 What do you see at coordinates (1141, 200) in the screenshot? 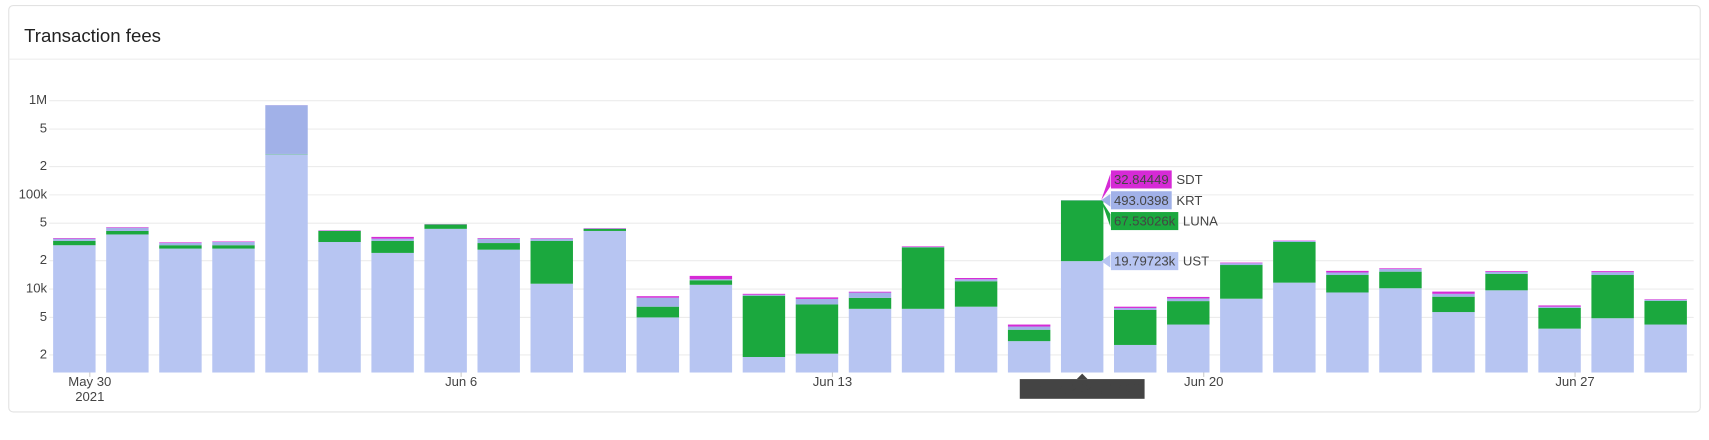
I see `hover-value: 493.0398` at bounding box center [1141, 200].